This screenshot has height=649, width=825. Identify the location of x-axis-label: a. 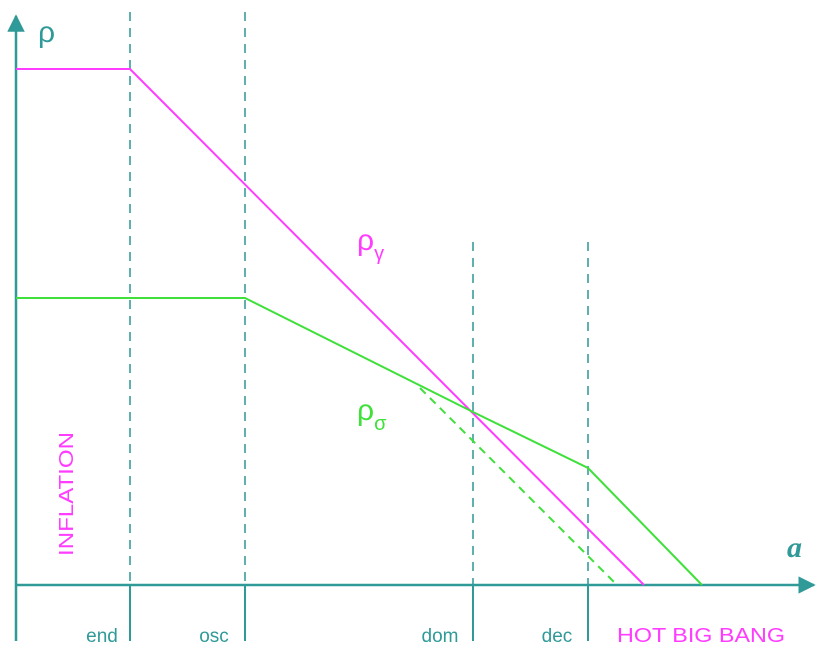
(794, 547).